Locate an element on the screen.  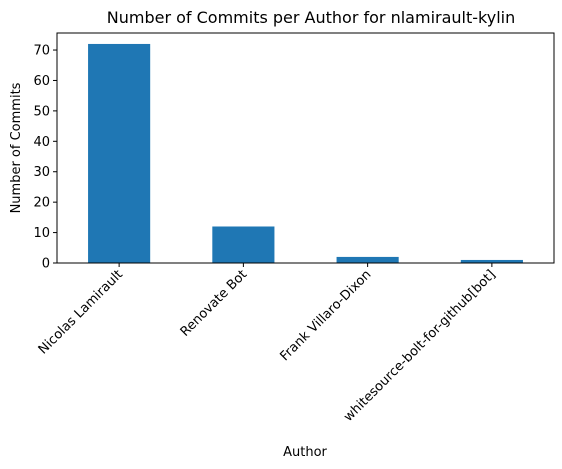
y-tick-label-4: 40 is located at coordinates (41, 142).